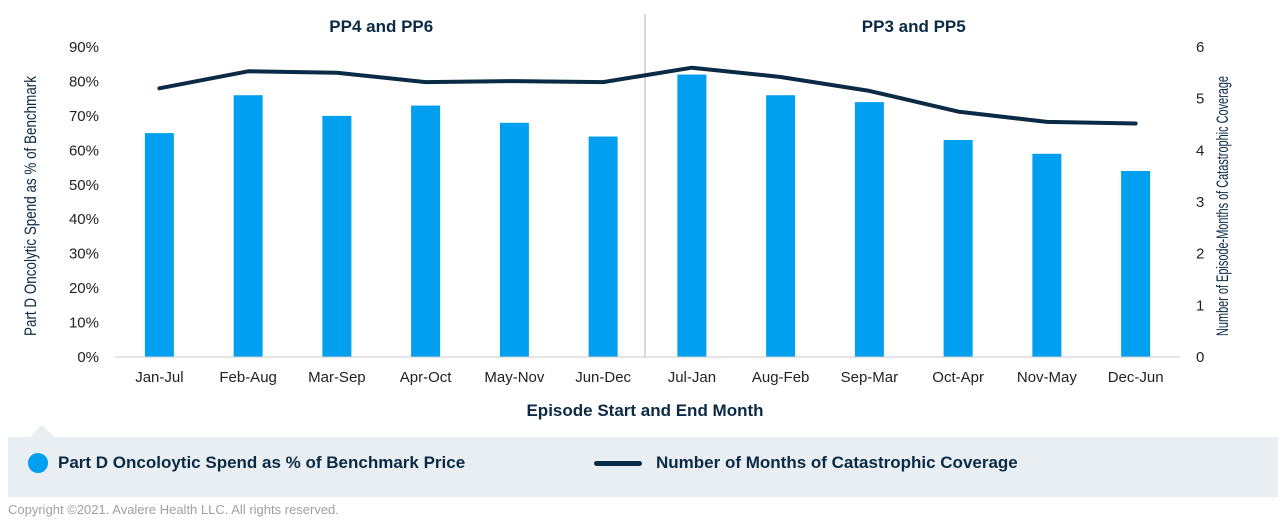 Image resolution: width=1286 pixels, height=521 pixels. I want to click on bar-jul-jan, so click(692, 216).